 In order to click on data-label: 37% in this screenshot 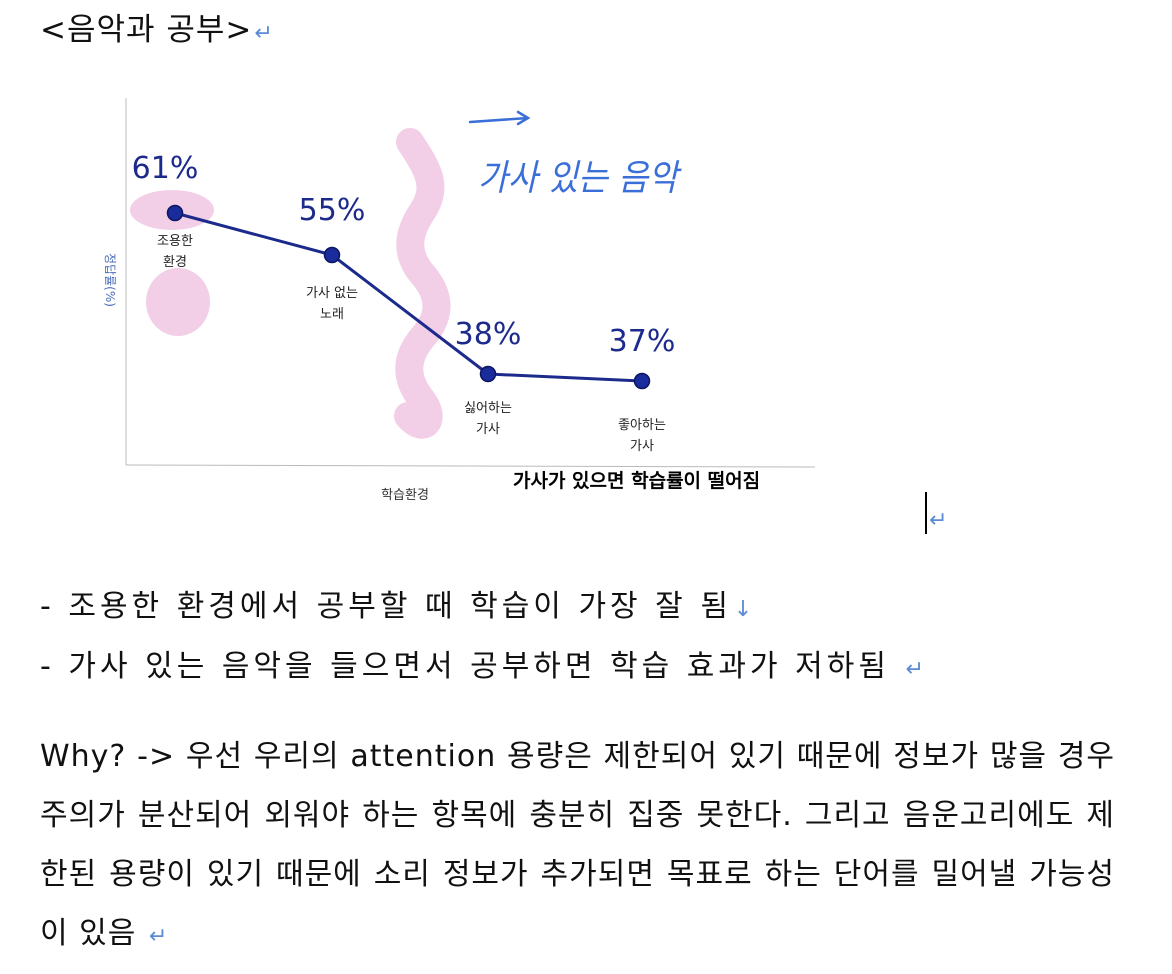, I will do `click(642, 341)`.